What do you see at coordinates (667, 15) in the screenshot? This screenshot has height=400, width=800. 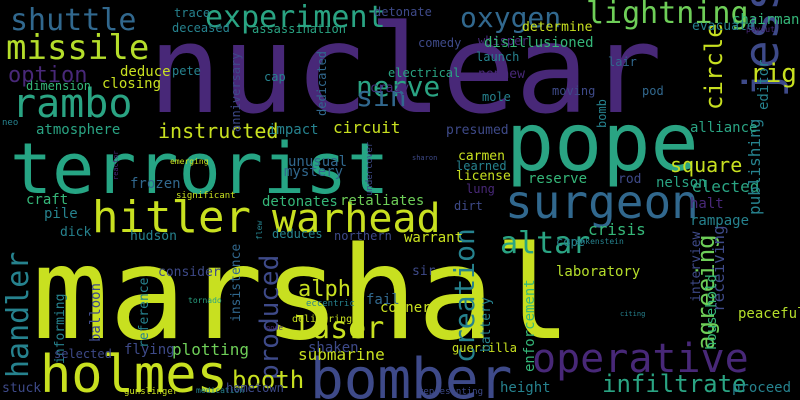 I see `word-lightning: lightning` at bounding box center [667, 15].